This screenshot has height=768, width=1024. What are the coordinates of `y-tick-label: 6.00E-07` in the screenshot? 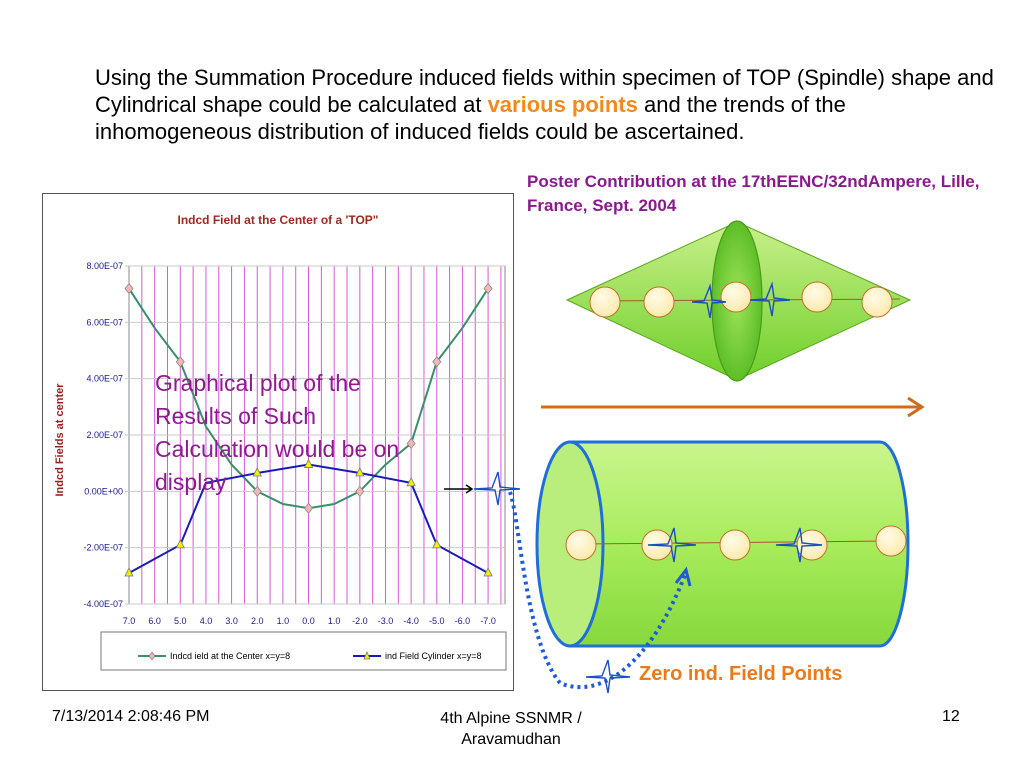 It's located at (104, 322).